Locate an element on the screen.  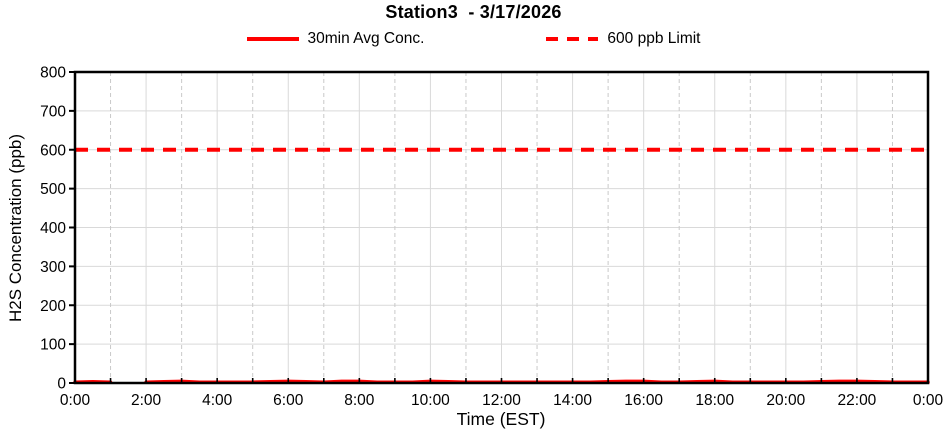
svg-text: 2:00 is located at coordinates (146, 400).